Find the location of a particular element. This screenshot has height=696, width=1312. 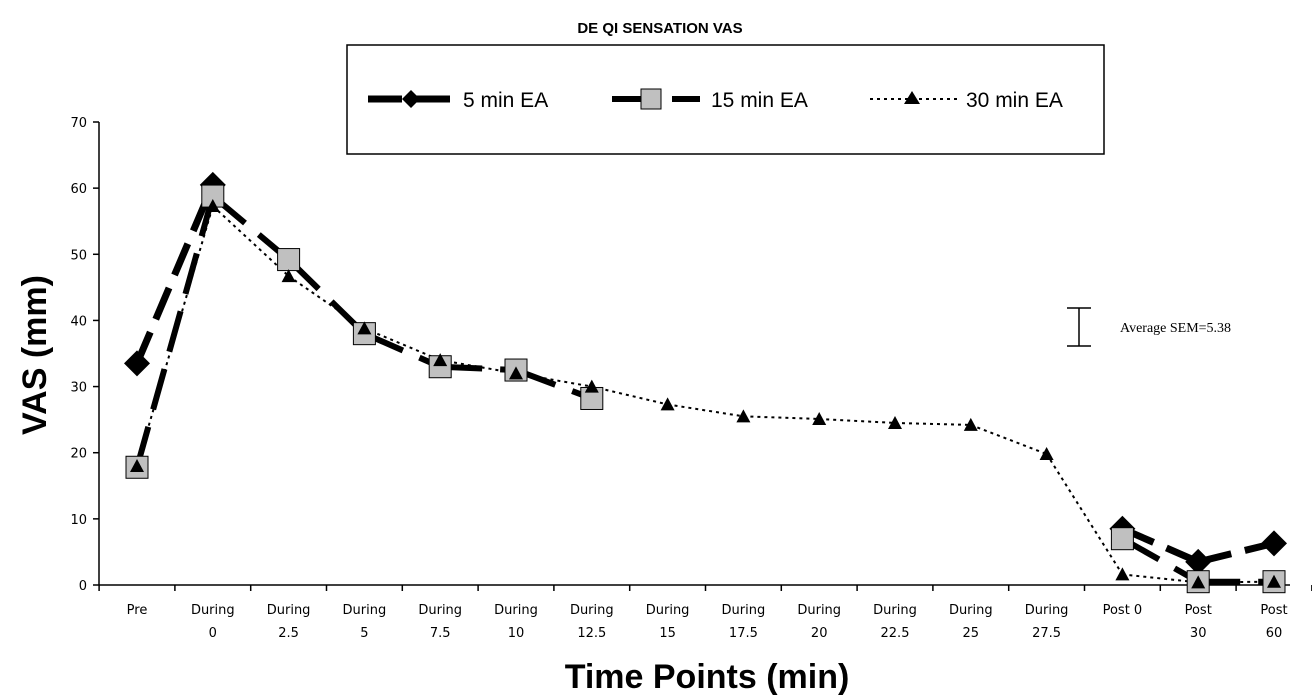

x-tick-label: Pre is located at coordinates (137, 610).